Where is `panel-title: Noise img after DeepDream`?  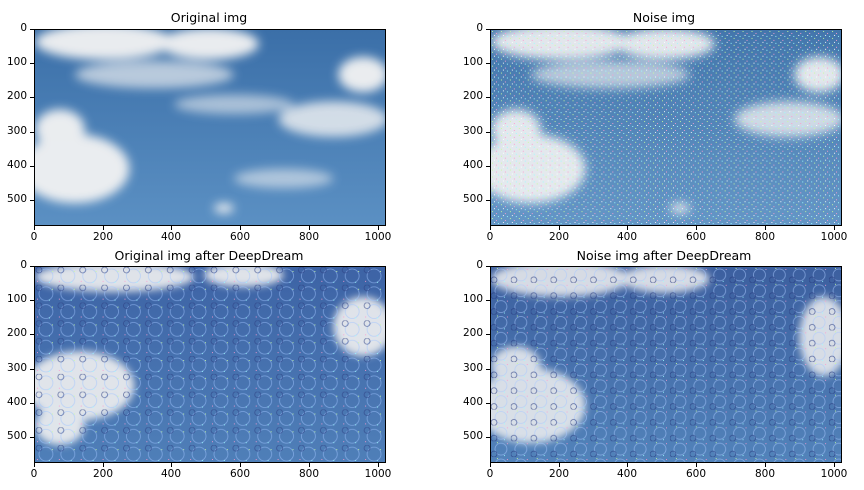 panel-title: Noise img after DeepDream is located at coordinates (664, 255).